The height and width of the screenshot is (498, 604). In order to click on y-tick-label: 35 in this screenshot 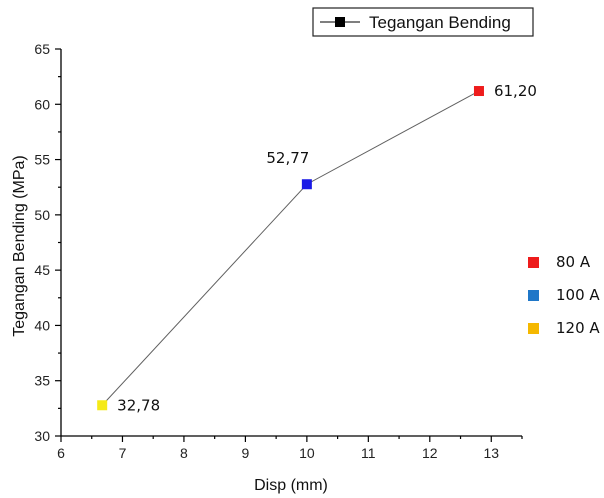, I will do `click(42, 381)`.